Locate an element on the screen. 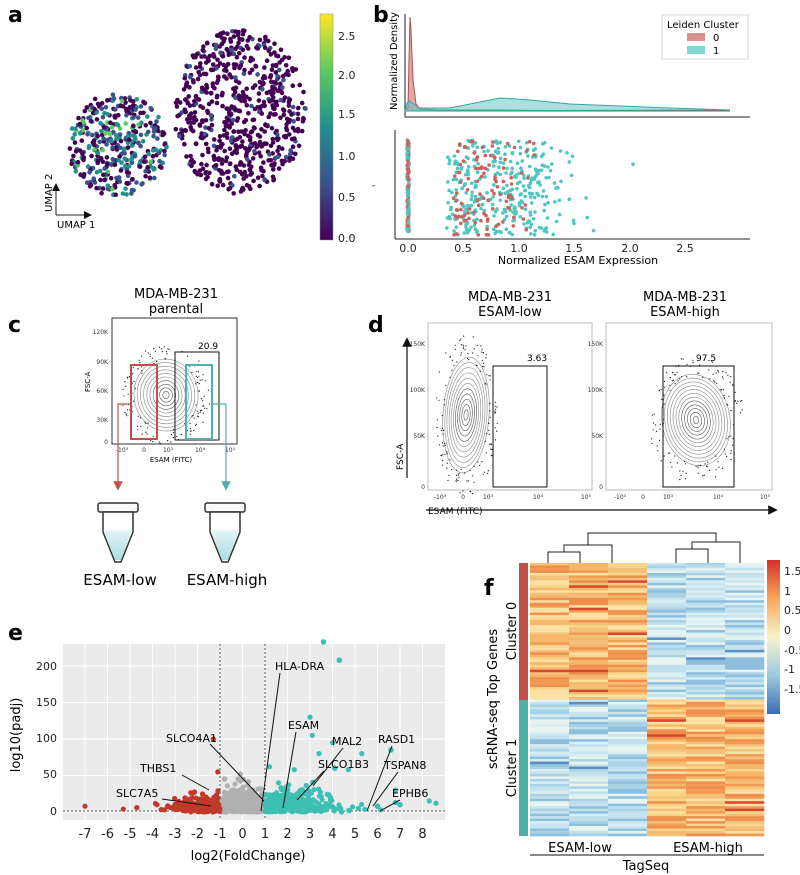  parental-ylabel: FSC-A is located at coordinates (88, 381).